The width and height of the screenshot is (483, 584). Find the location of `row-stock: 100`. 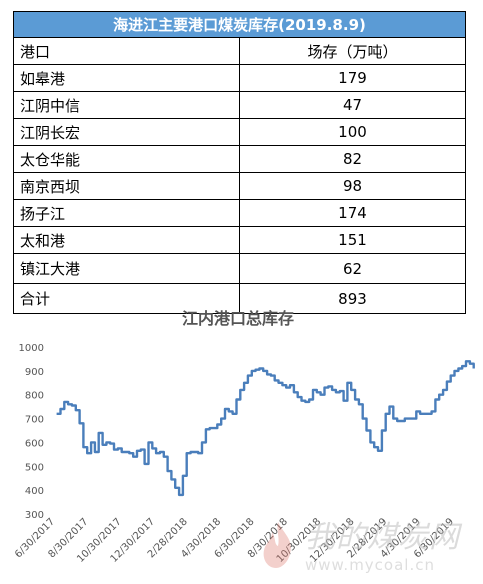

row-stock: 100 is located at coordinates (352, 132).